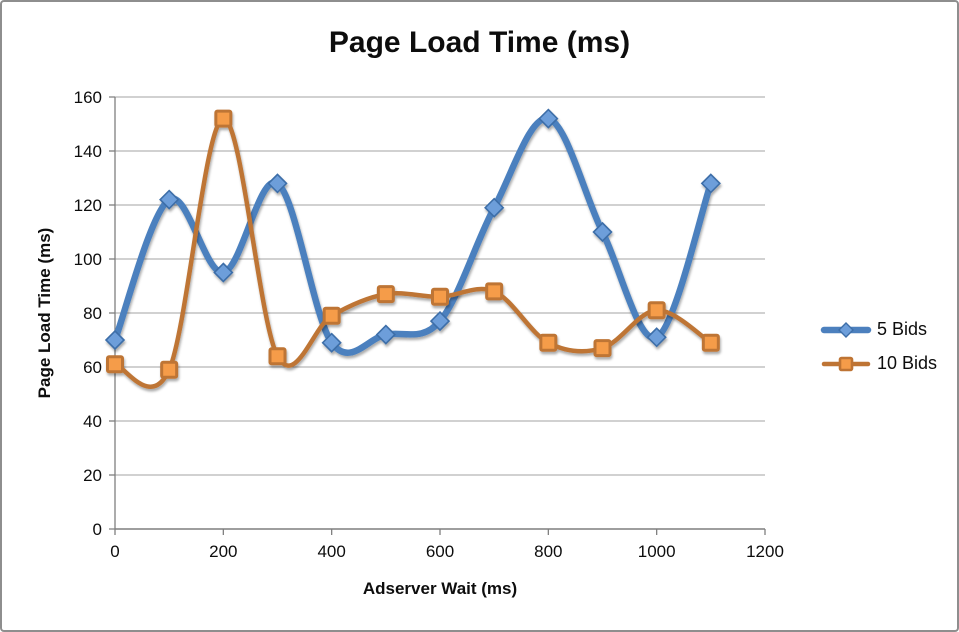  Describe the element at coordinates (440, 588) in the screenshot. I see `x-axis-title: Adserver Wait (ms)` at that location.